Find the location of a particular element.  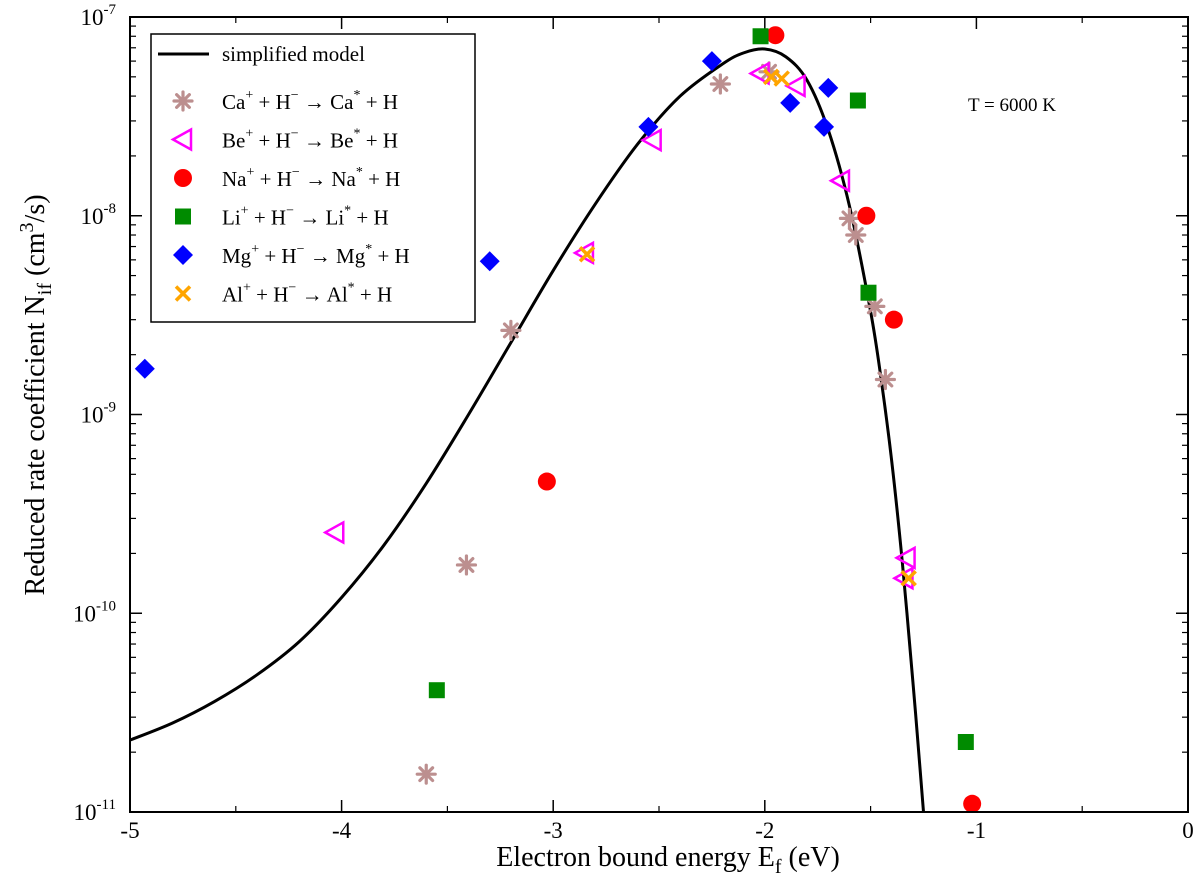

legend-label-na: Na+ + H− → Na* + H is located at coordinates (311, 178).